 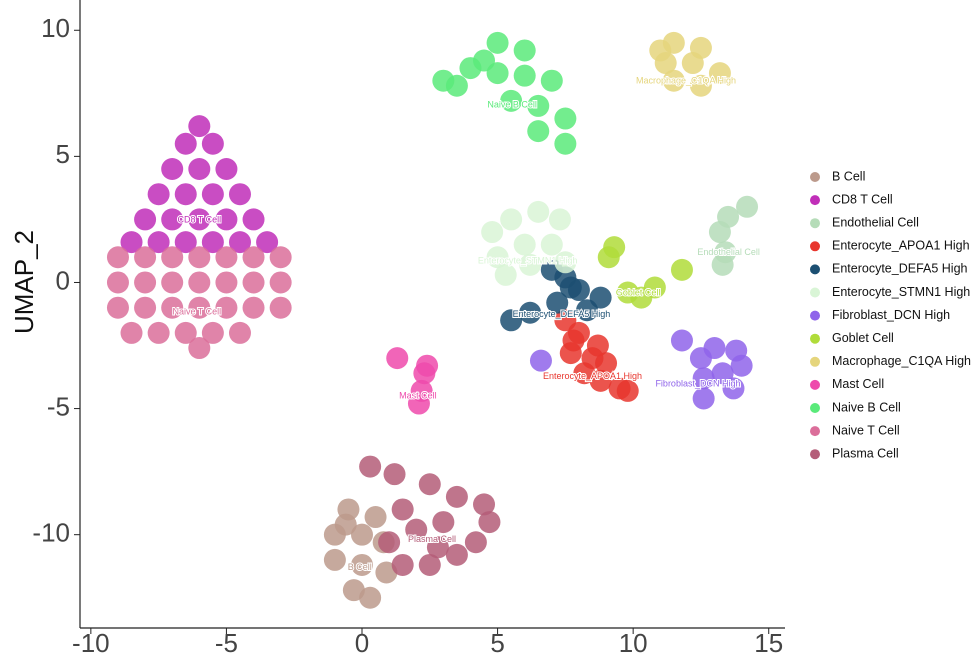 I want to click on x-tick-label: 10, so click(x=633, y=642).